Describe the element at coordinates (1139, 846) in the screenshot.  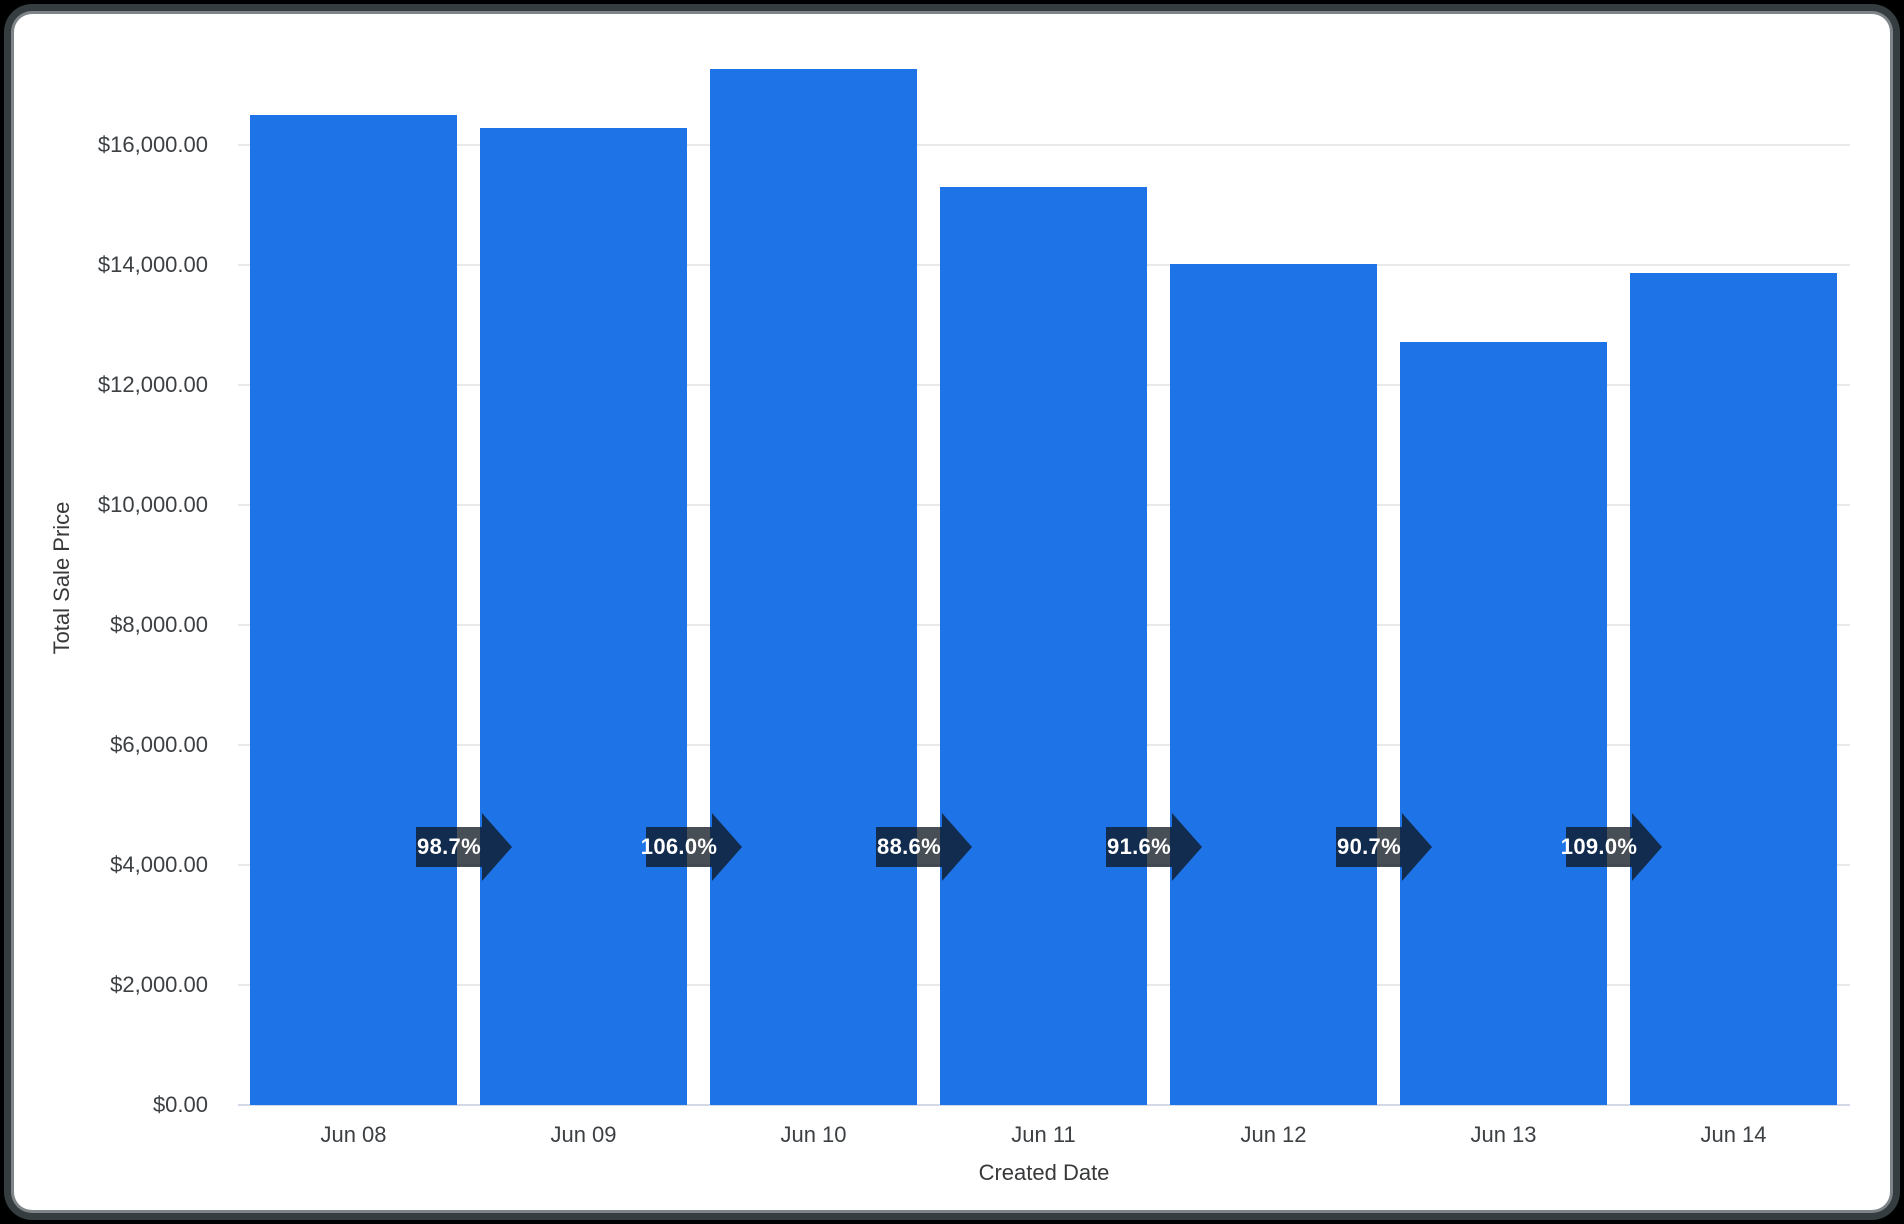
I see `period-change-percent: 91.6%` at that location.